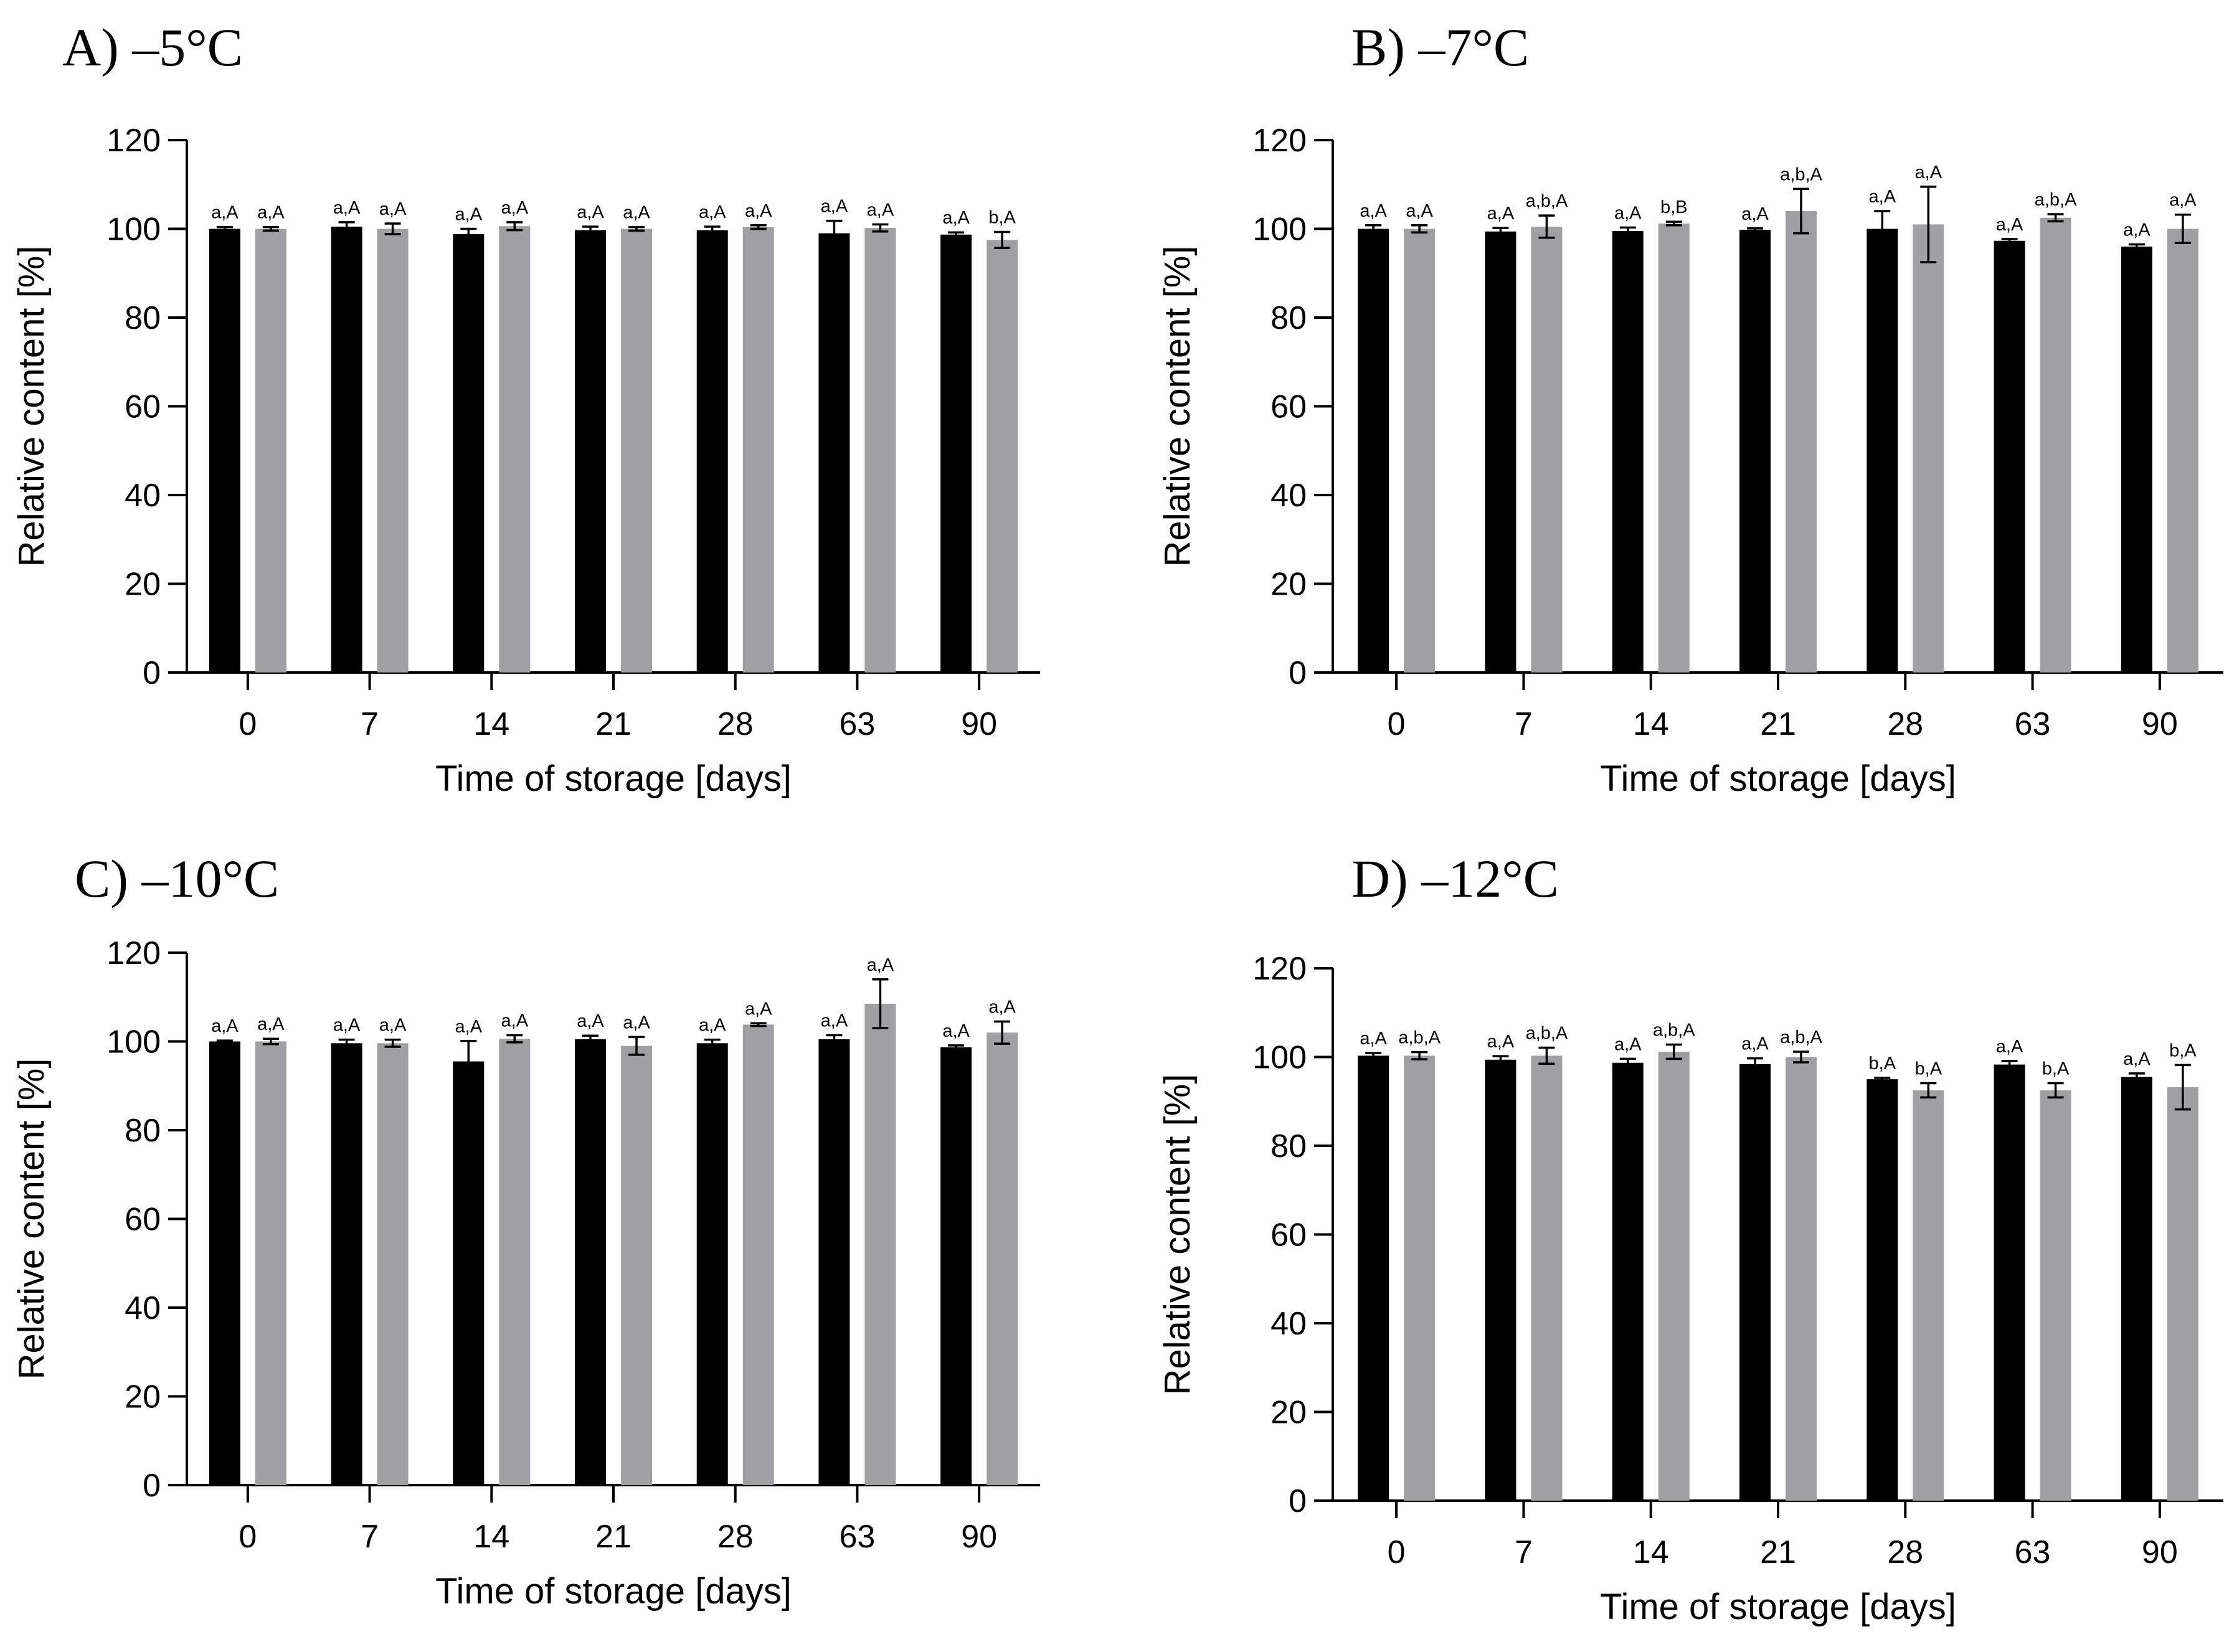  What do you see at coordinates (143, 496) in the screenshot?
I see `y-tick-label: 40` at bounding box center [143, 496].